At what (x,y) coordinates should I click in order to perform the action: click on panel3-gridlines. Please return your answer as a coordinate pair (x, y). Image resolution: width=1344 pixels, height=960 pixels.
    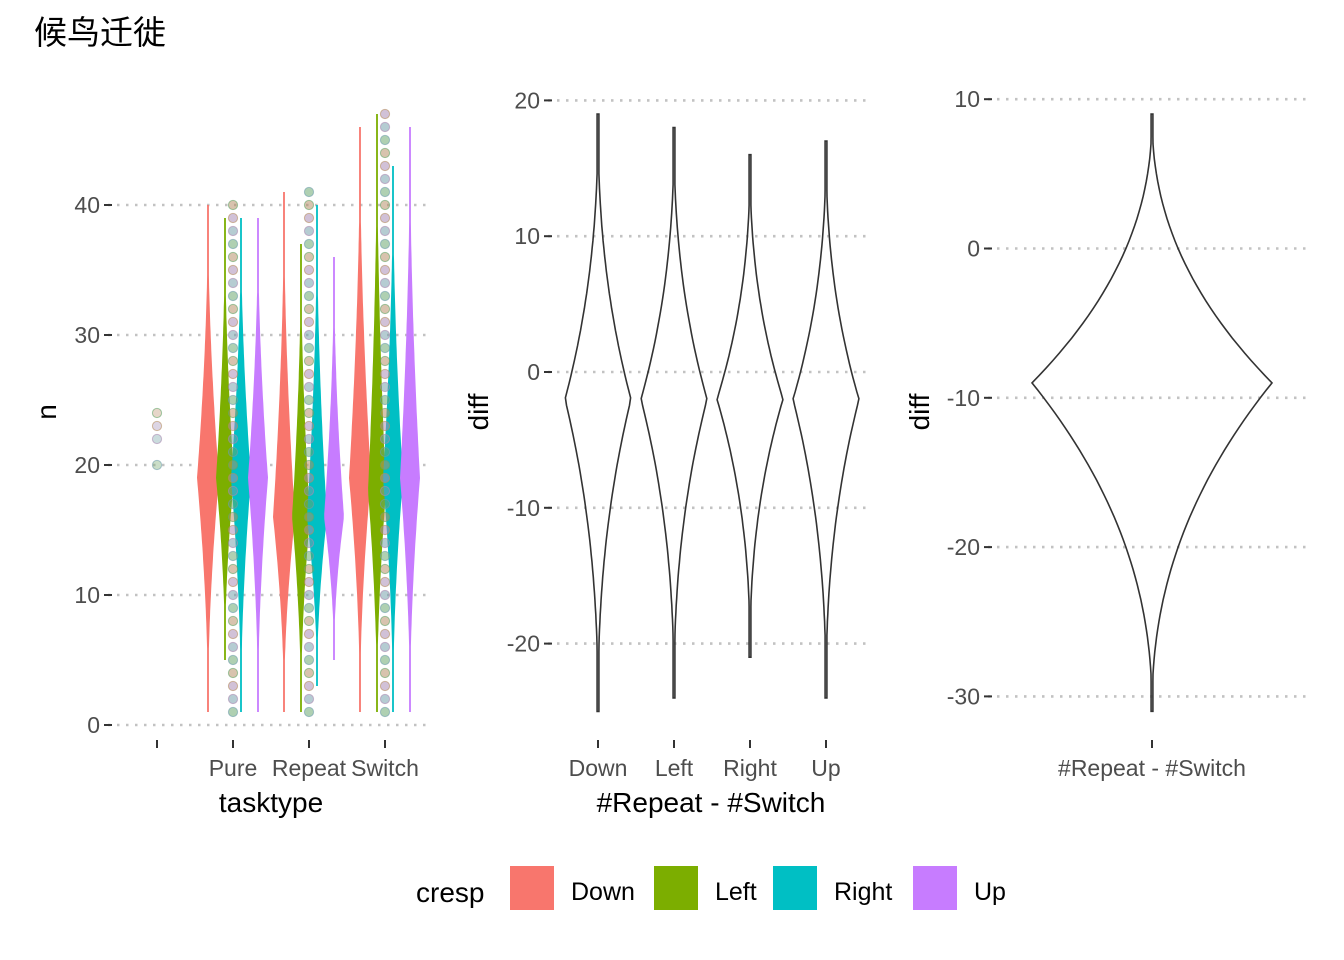
    Looking at the image, I should click on (1149, 397).